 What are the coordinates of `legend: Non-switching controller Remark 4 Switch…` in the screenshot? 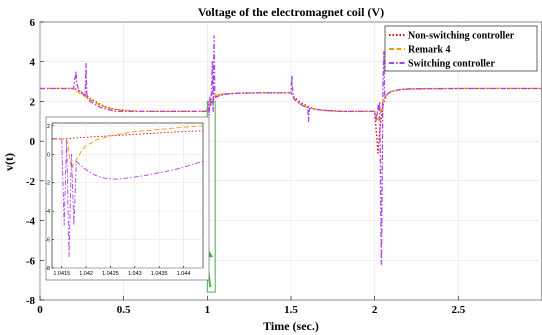 It's located at (461, 48).